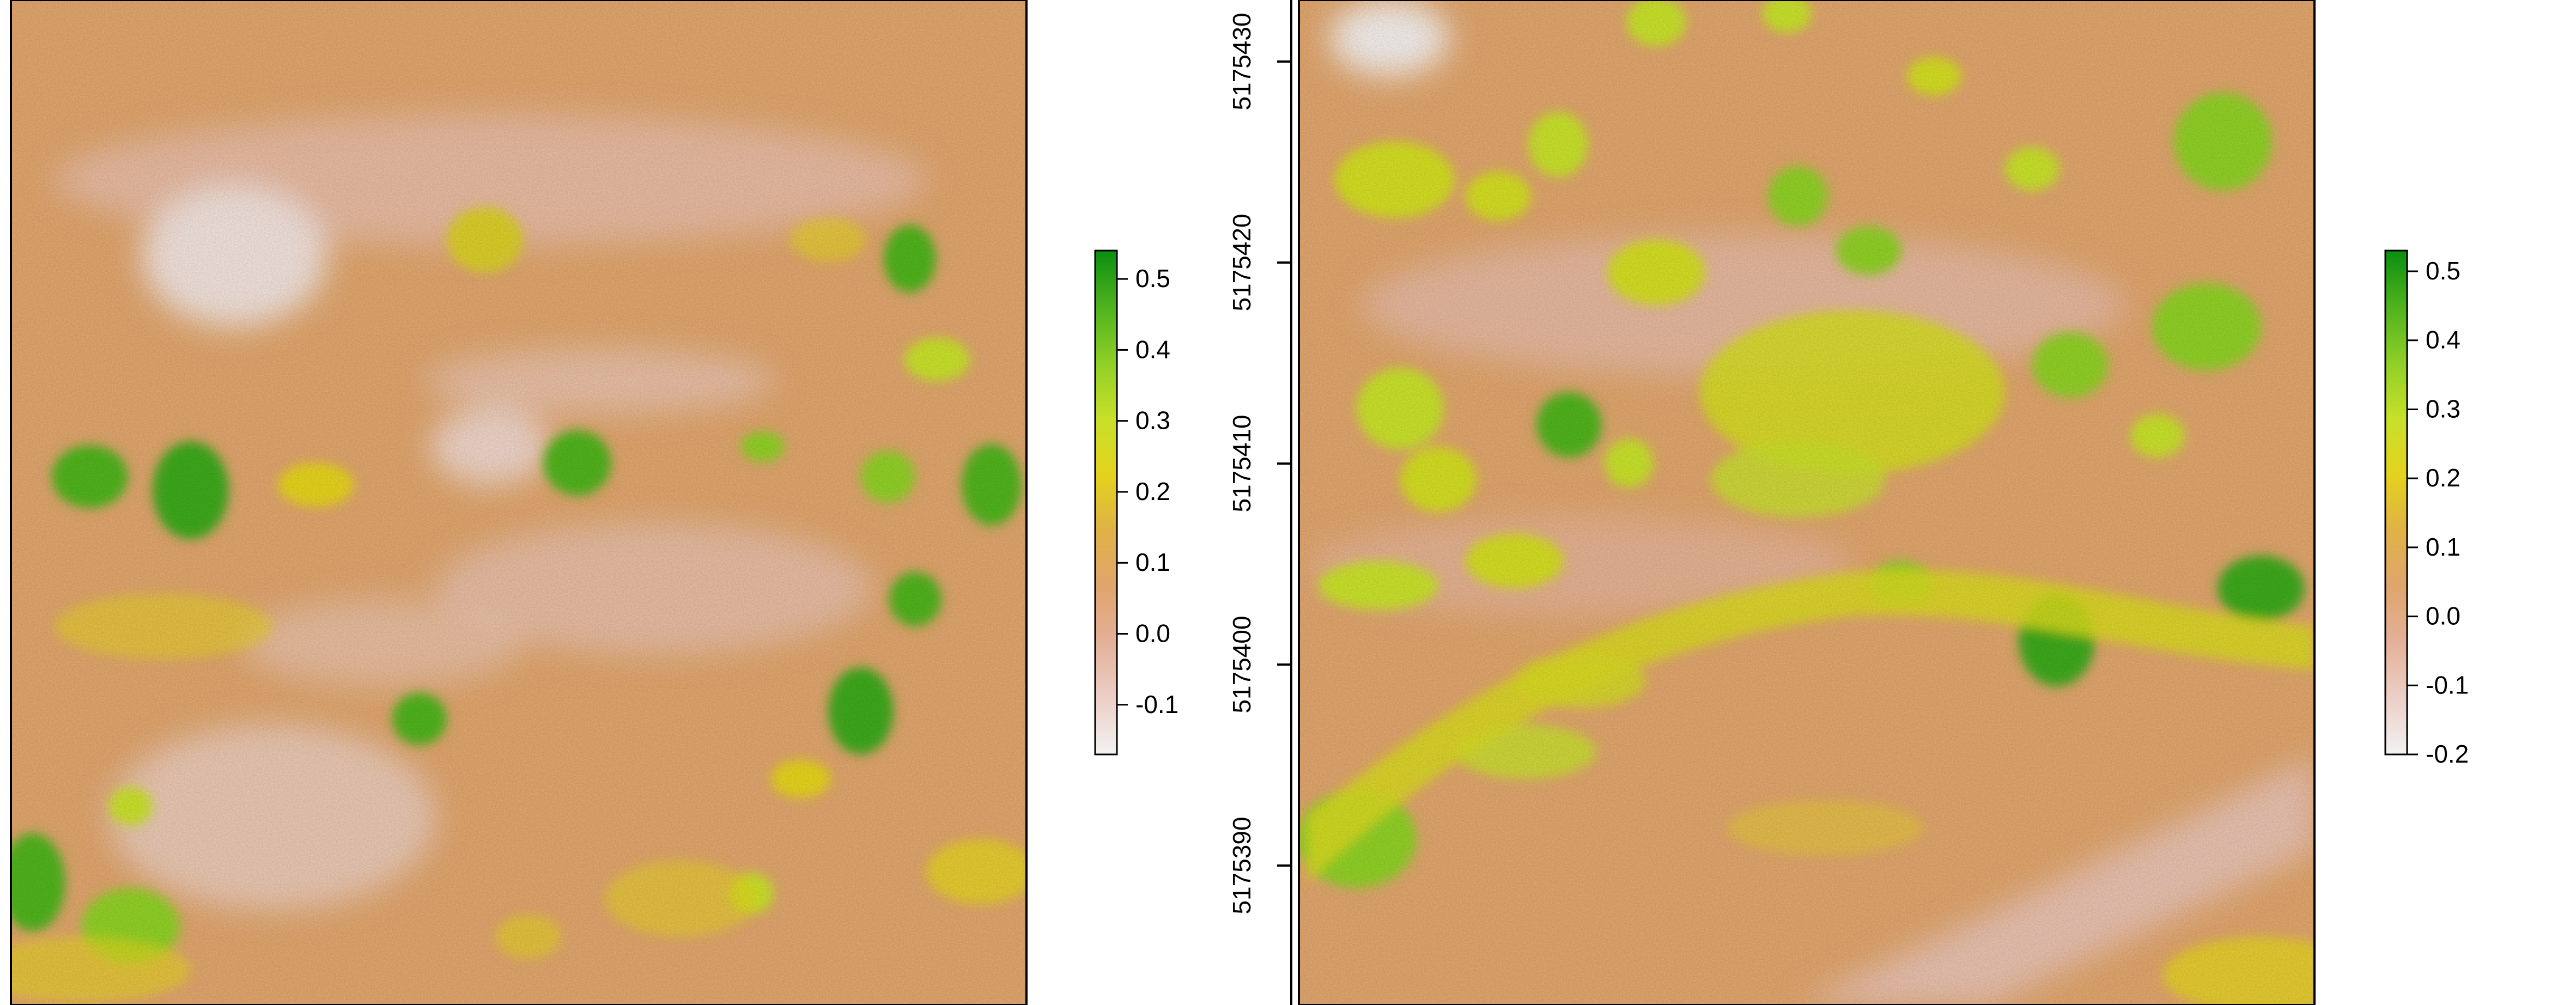  What do you see at coordinates (1242, 262) in the screenshot?
I see `y-axis-tick-label-map-2: 5175420` at bounding box center [1242, 262].